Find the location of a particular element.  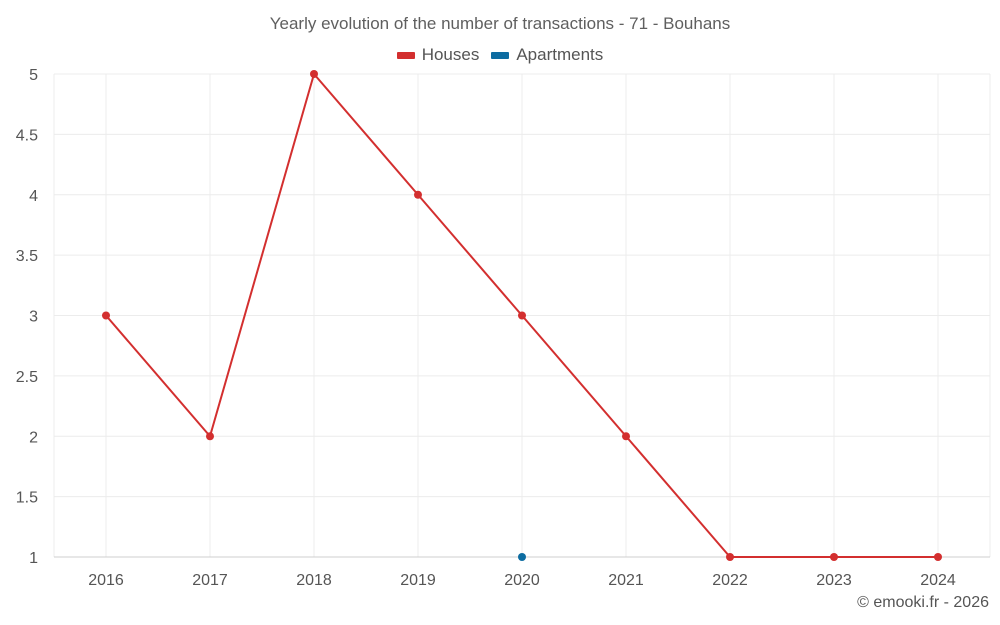

x-tick-label: 2017 is located at coordinates (210, 580).